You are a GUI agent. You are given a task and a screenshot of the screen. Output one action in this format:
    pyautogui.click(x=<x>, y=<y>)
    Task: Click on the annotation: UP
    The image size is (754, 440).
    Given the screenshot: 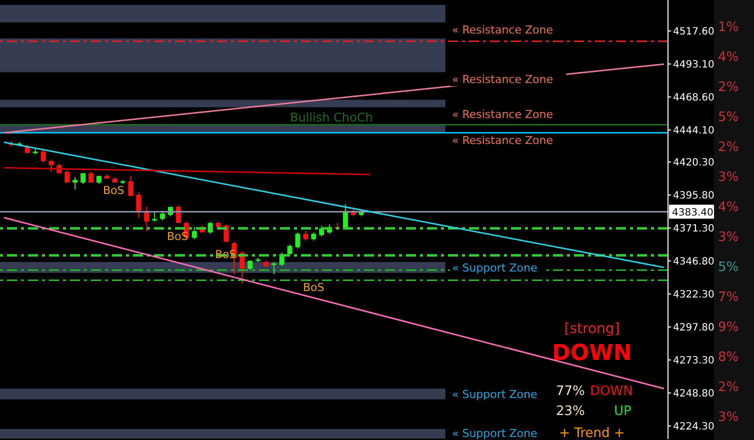 What is the action you would take?
    pyautogui.click(x=623, y=411)
    